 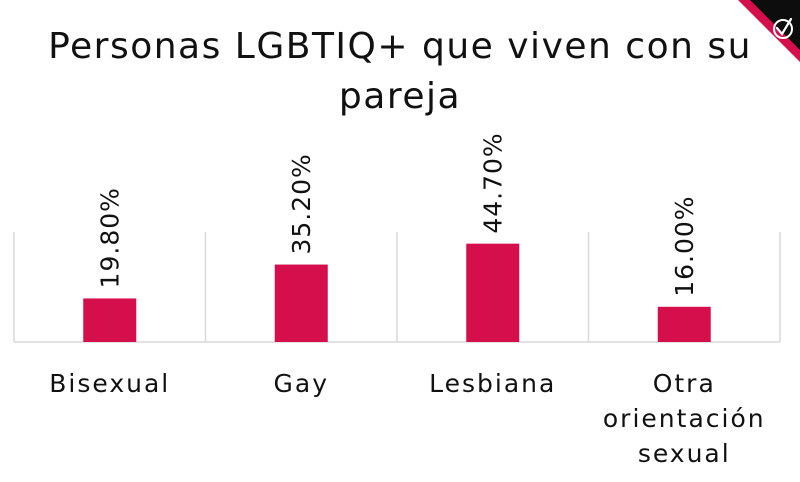 What do you see at coordinates (110, 237) in the screenshot?
I see `value-label-0: 19.80%` at bounding box center [110, 237].